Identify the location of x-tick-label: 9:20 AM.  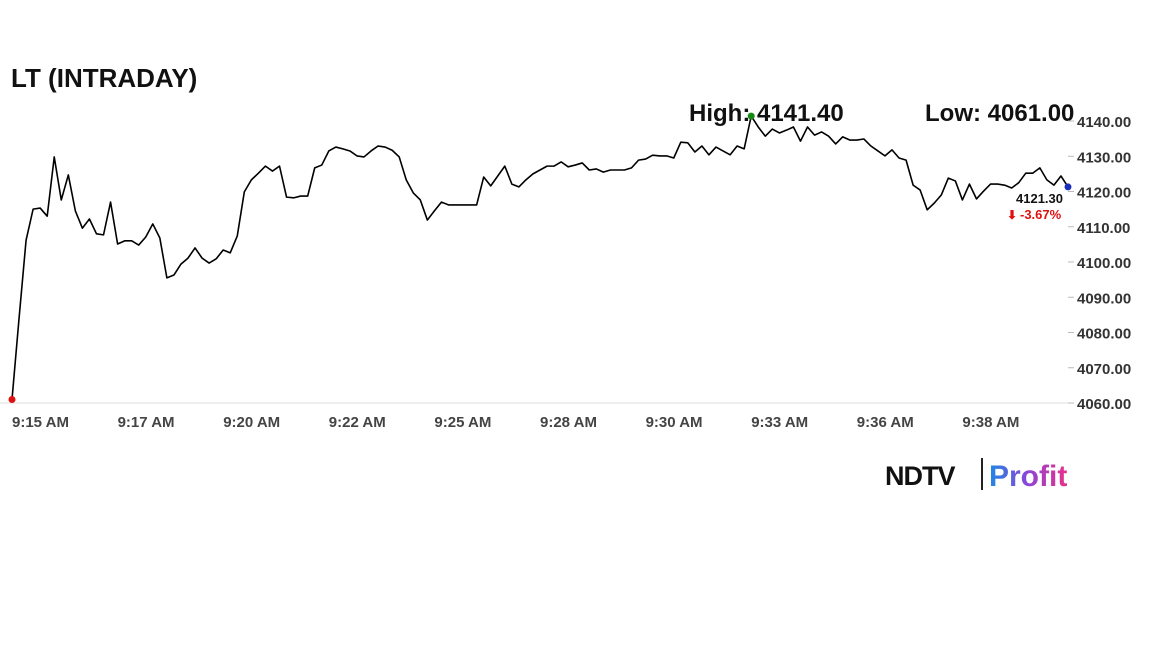
(251, 422).